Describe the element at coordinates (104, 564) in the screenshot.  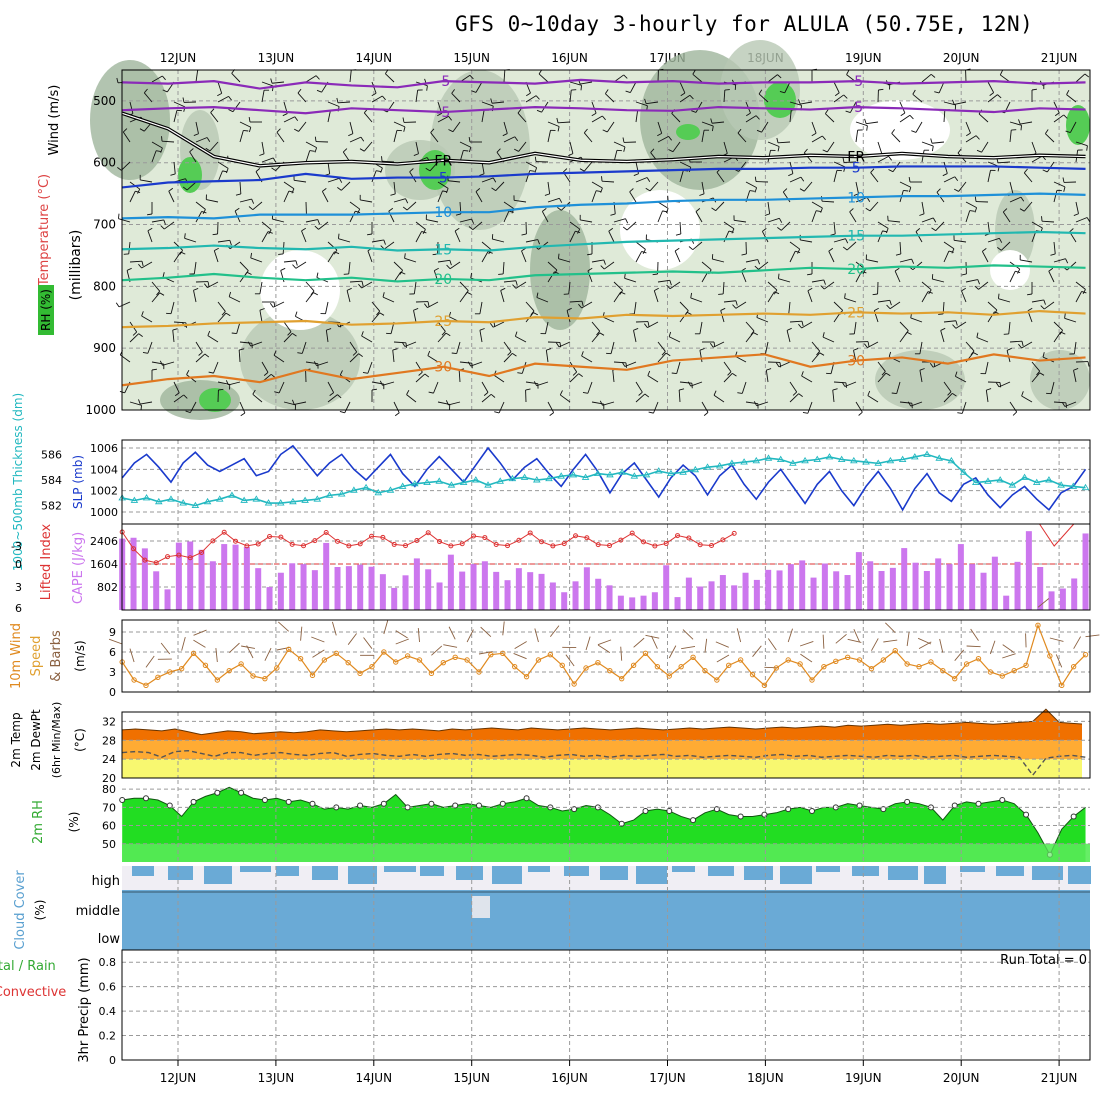
I see `cape-tick-label: 1604` at that location.